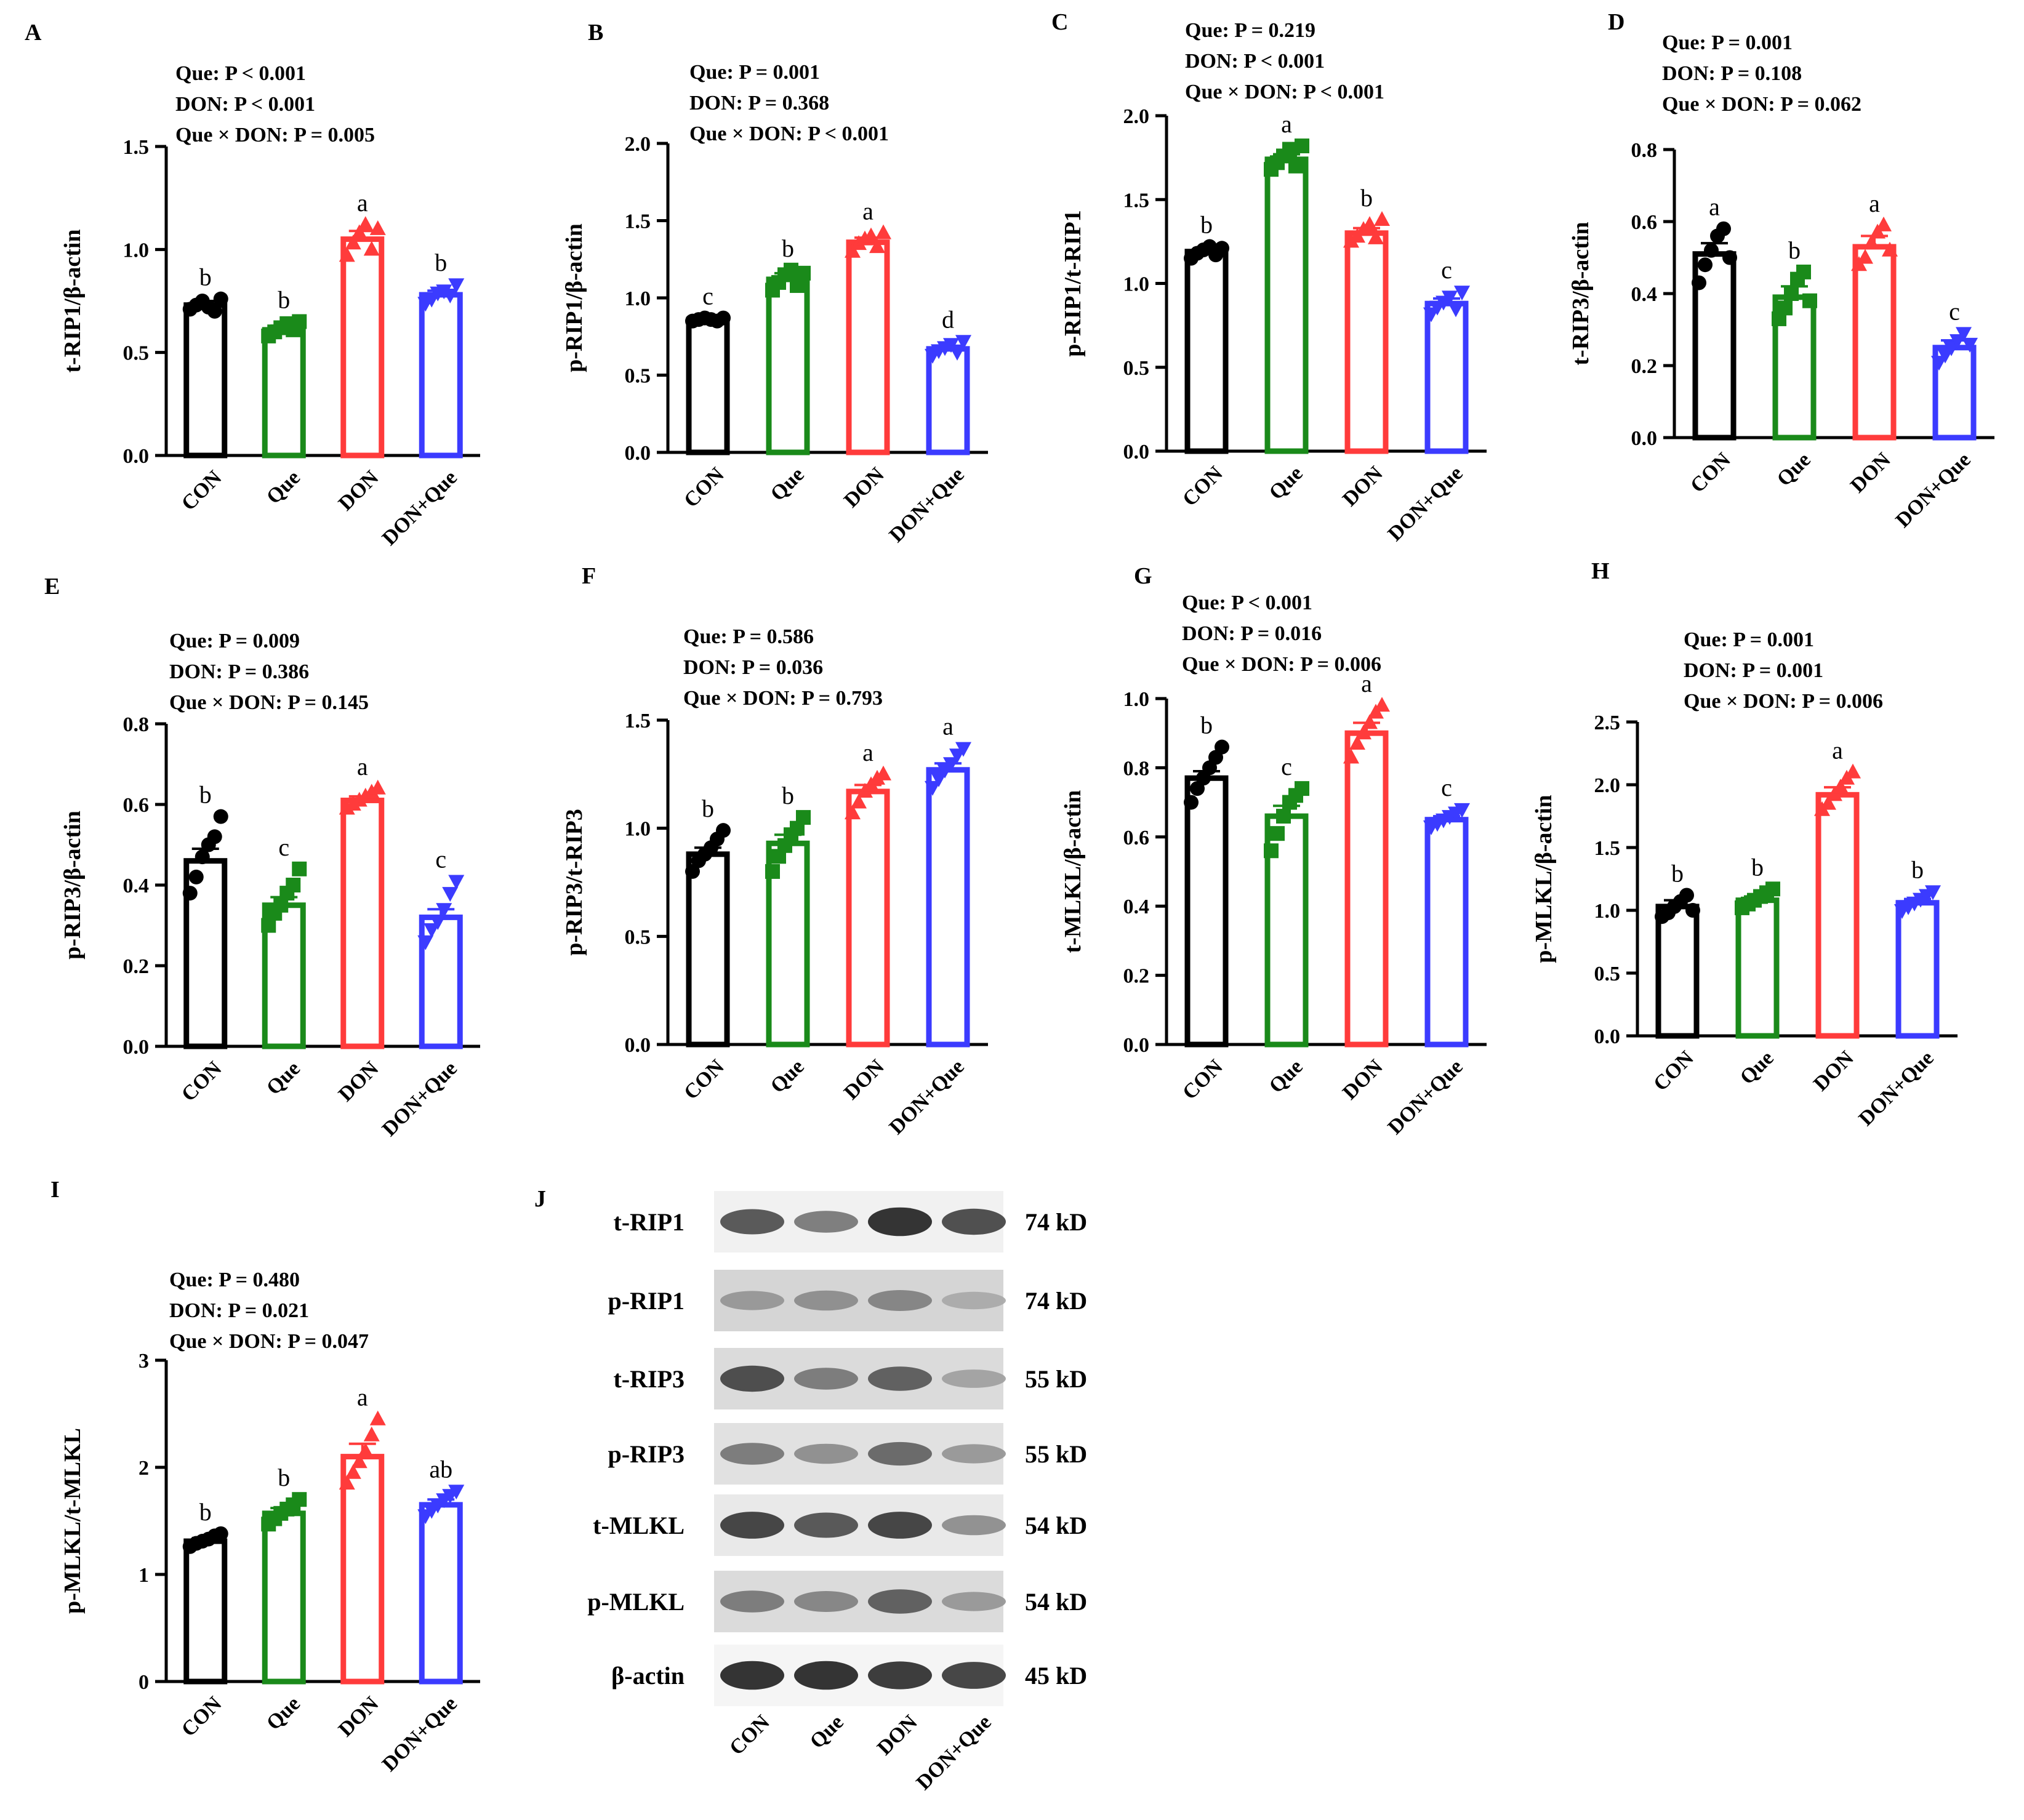 The image size is (2024, 1820). What do you see at coordinates (638, 221) in the screenshot?
I see `y-tick-label: 1.5` at bounding box center [638, 221].